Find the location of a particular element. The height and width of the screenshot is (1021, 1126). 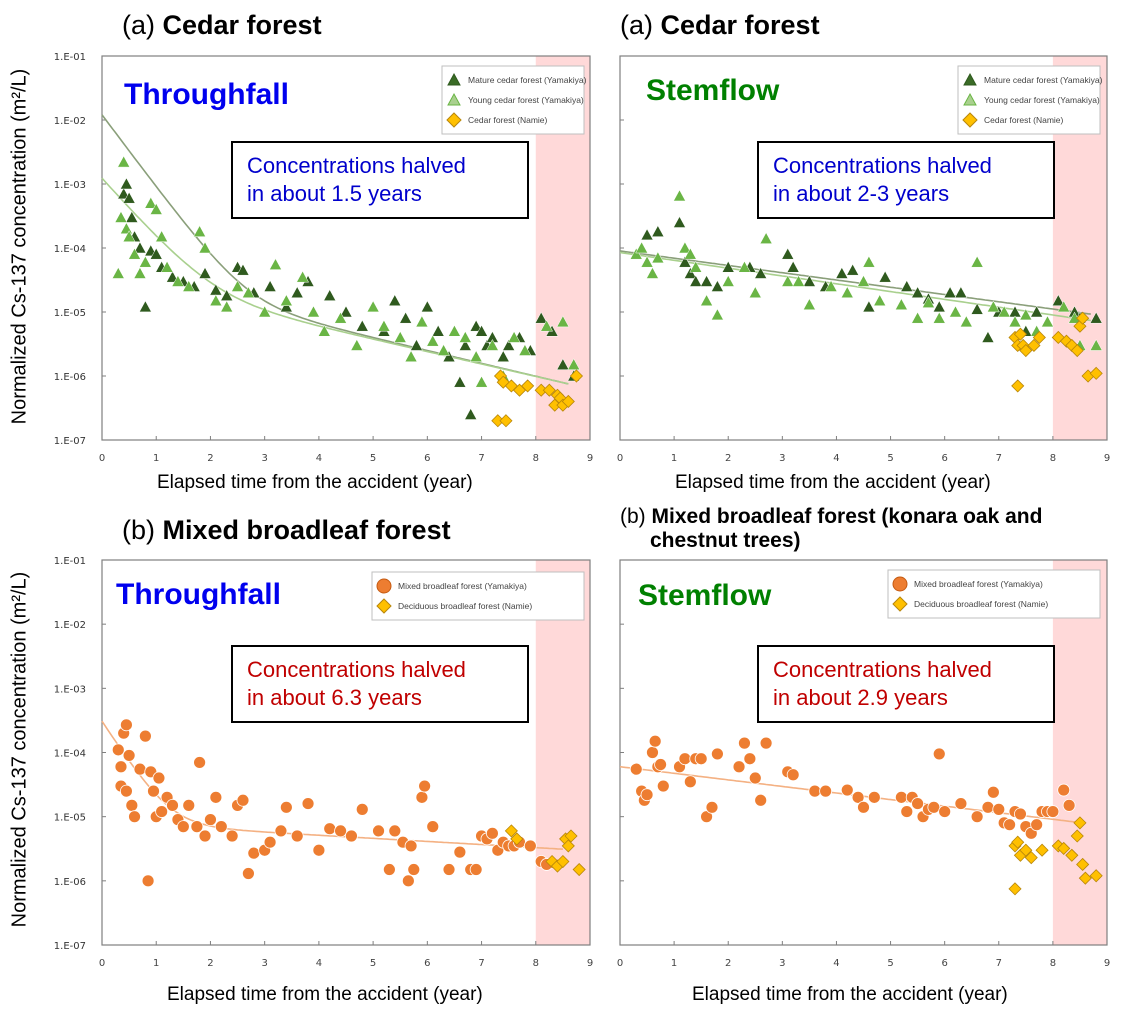

legend-label: Cedar forest (Namie) is located at coordinates (1024, 120).